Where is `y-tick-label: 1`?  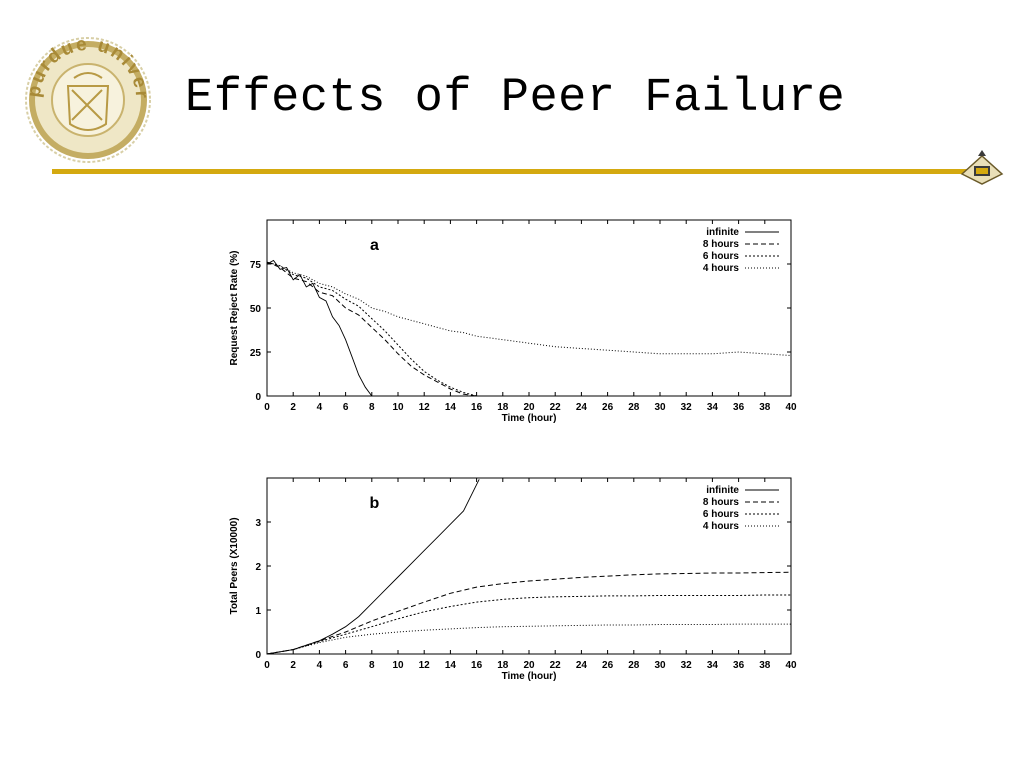 y-tick-label: 1 is located at coordinates (258, 611).